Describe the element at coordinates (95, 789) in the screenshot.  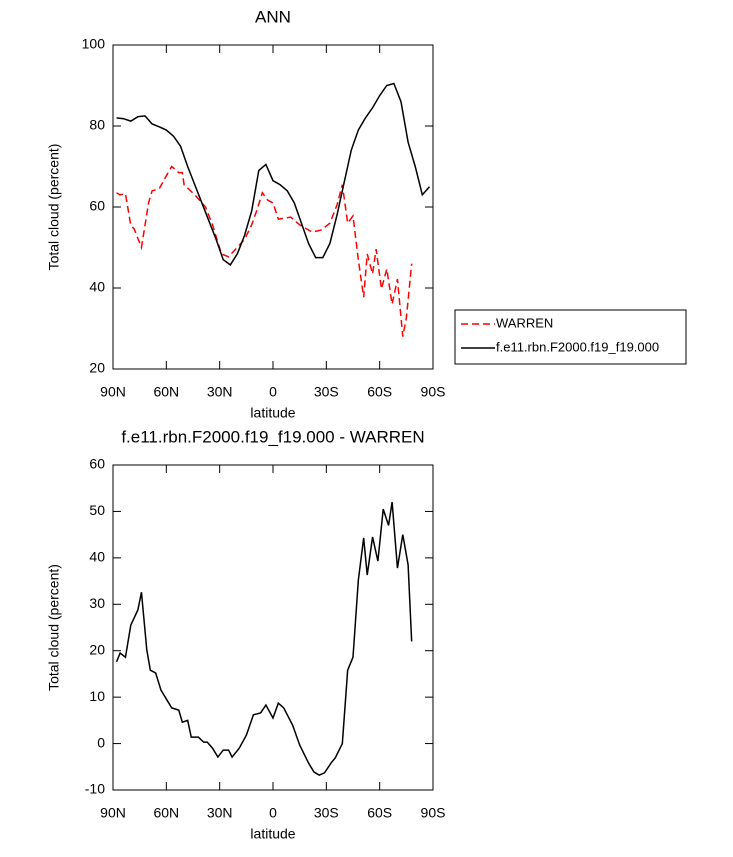
I see `y-tick-label: -10` at that location.